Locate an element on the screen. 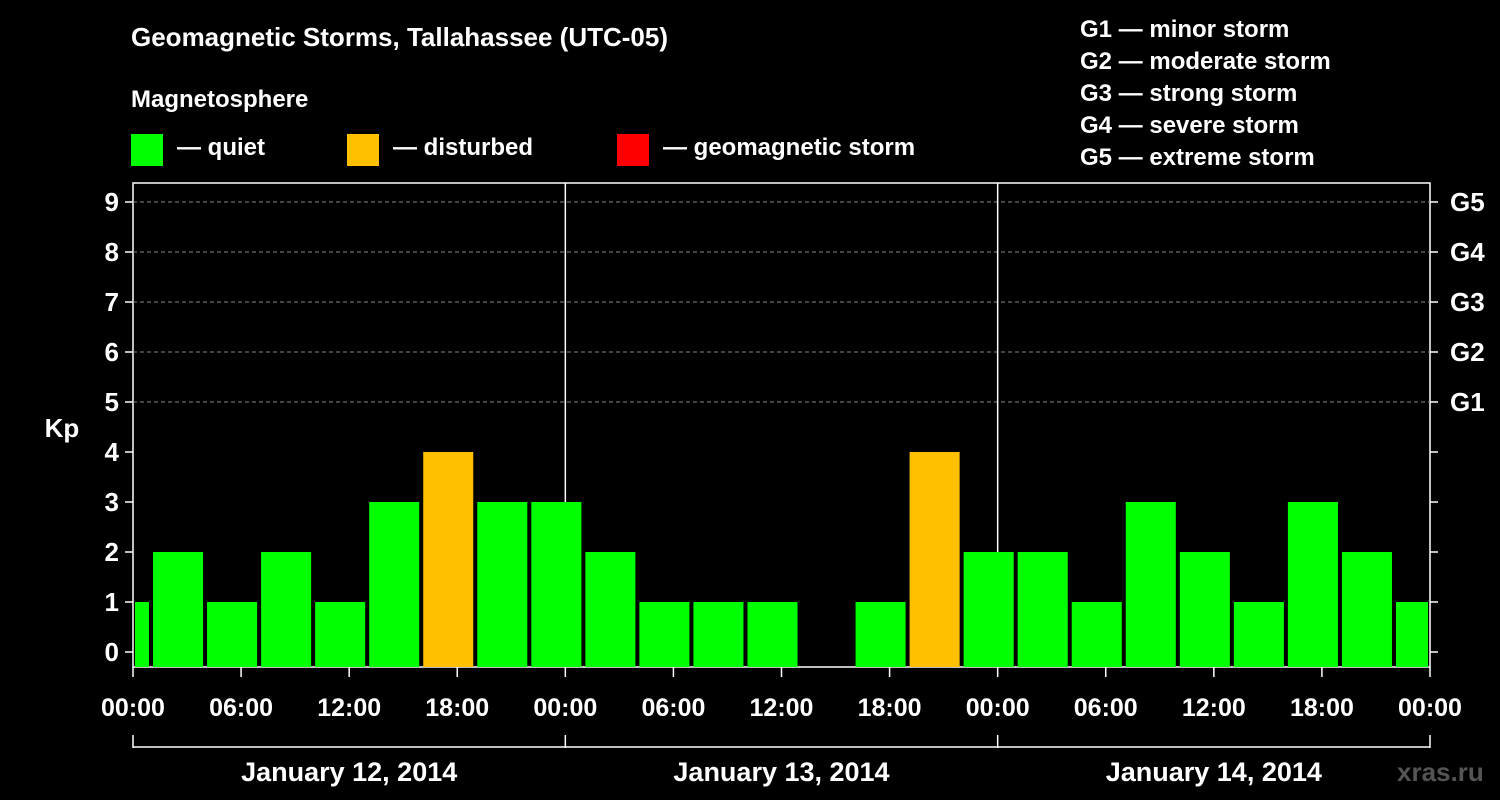 The image size is (1500, 800). y-tick-label: 5 is located at coordinates (112, 402).